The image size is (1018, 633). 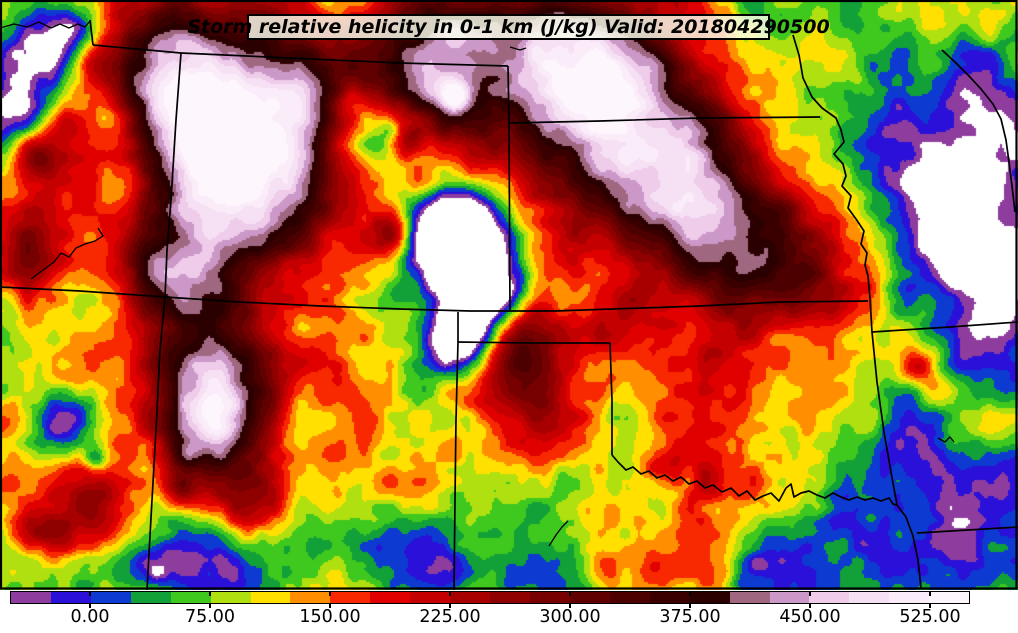 I want to click on colorbar-tick-label: 525.00, so click(x=930, y=617).